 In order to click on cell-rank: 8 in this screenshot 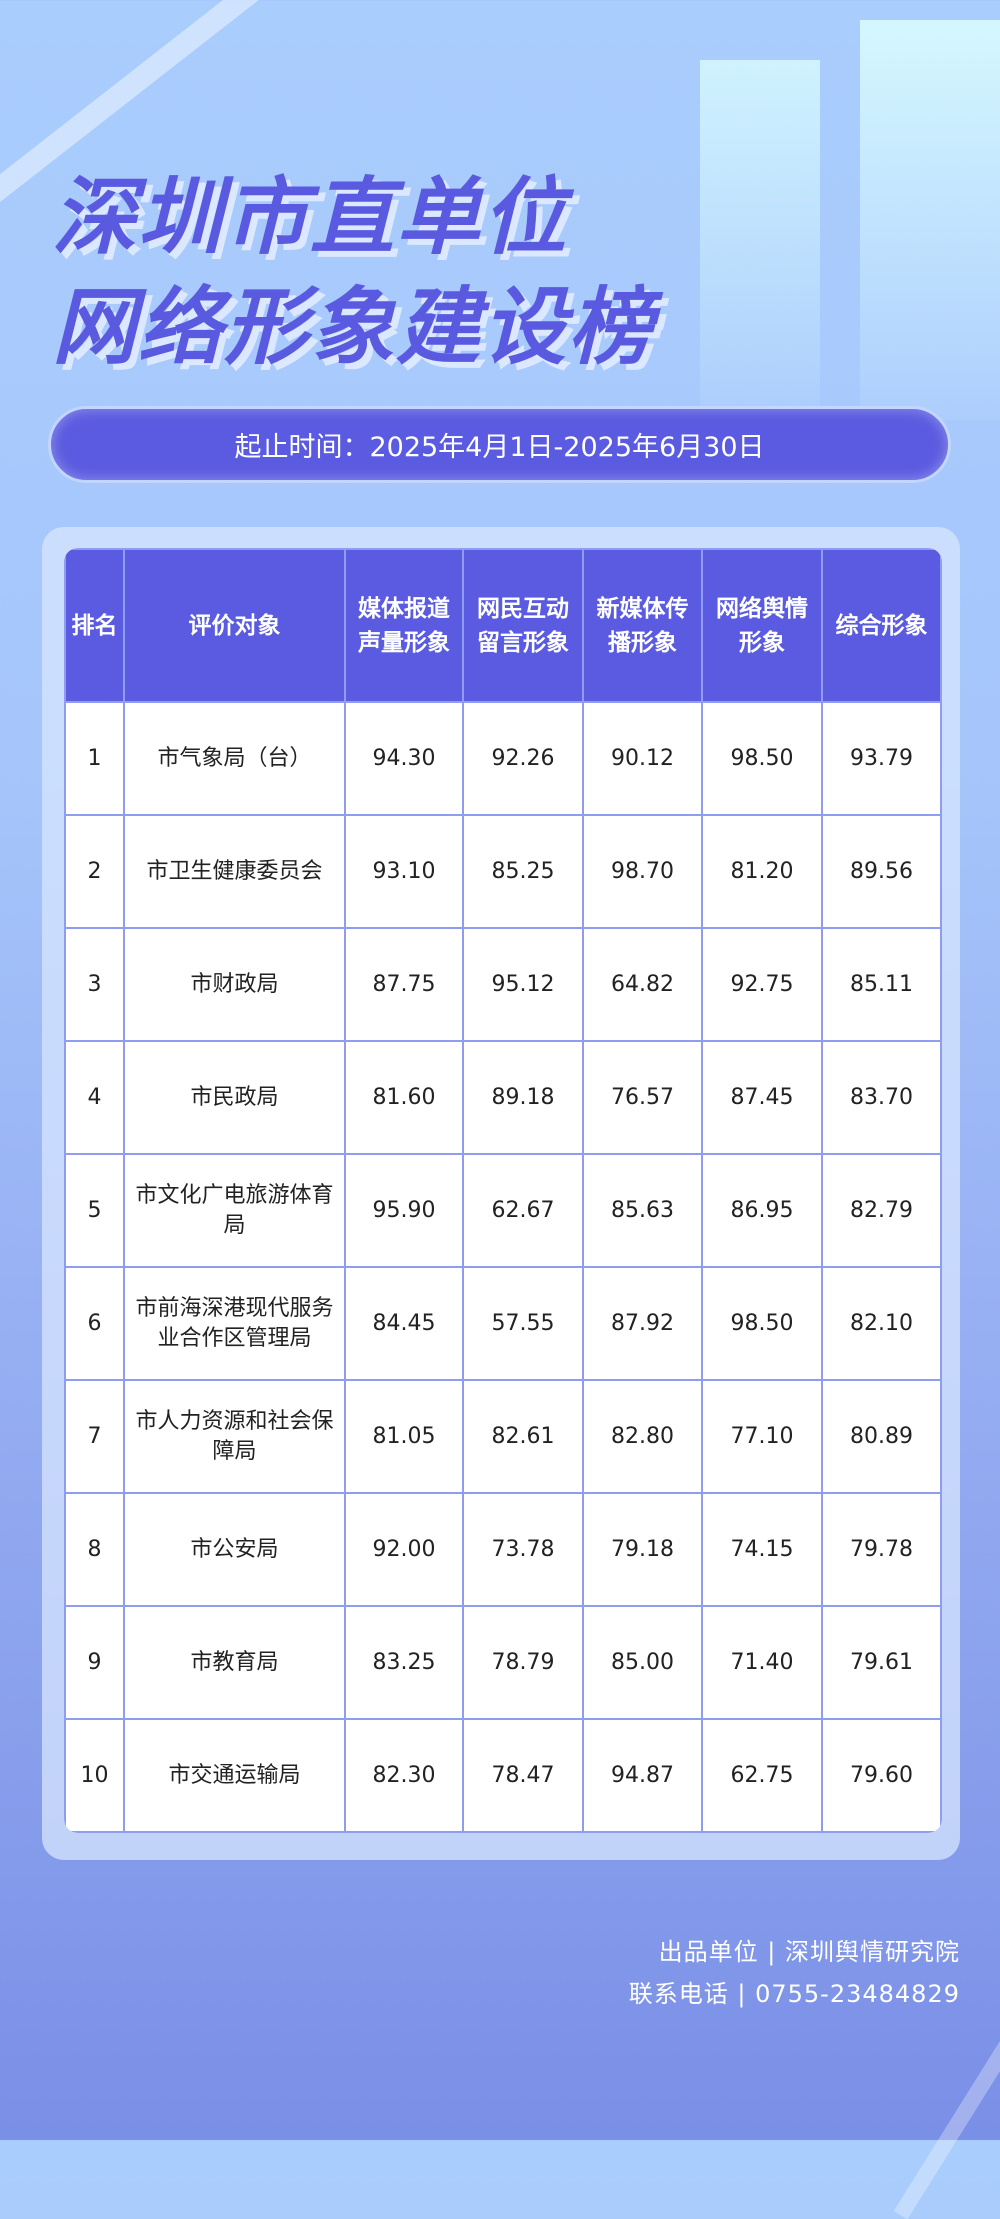, I will do `click(94, 1549)`.